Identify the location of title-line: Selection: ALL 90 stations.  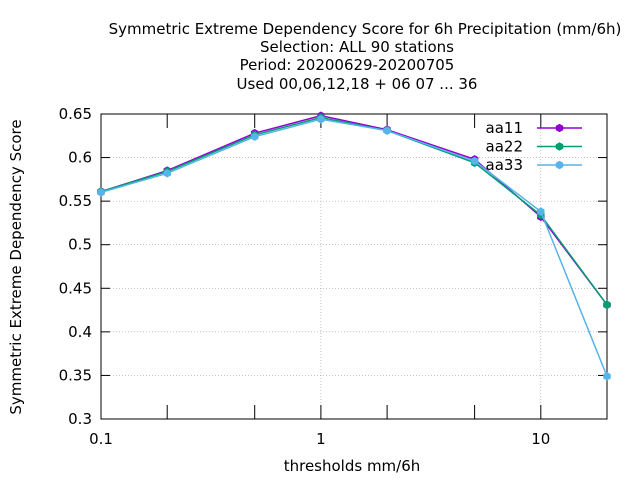
(357, 47).